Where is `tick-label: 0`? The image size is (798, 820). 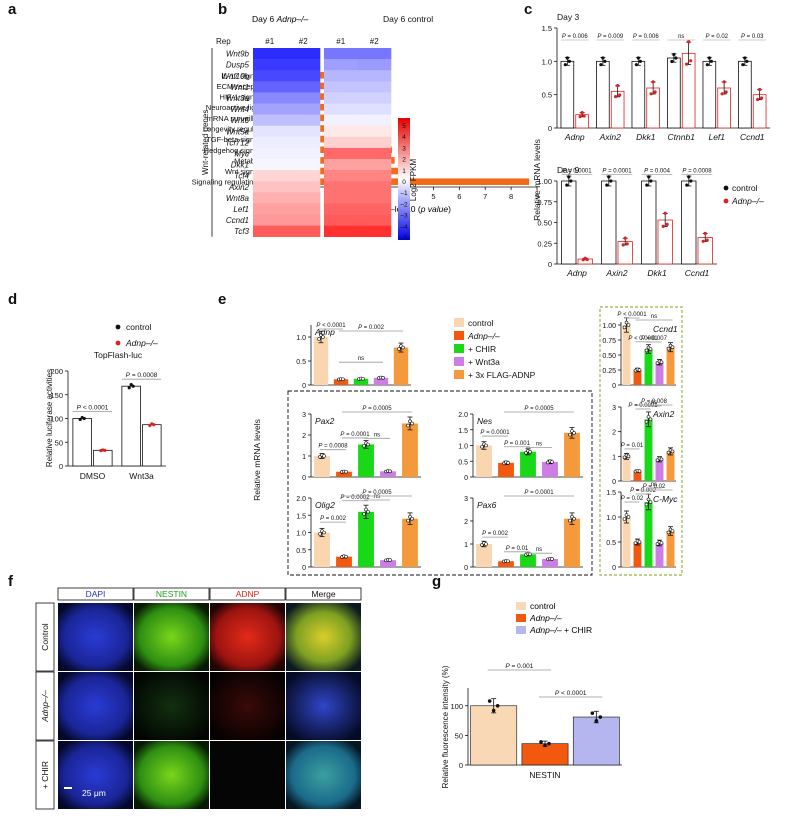 tick-label: 0 is located at coordinates (614, 482).